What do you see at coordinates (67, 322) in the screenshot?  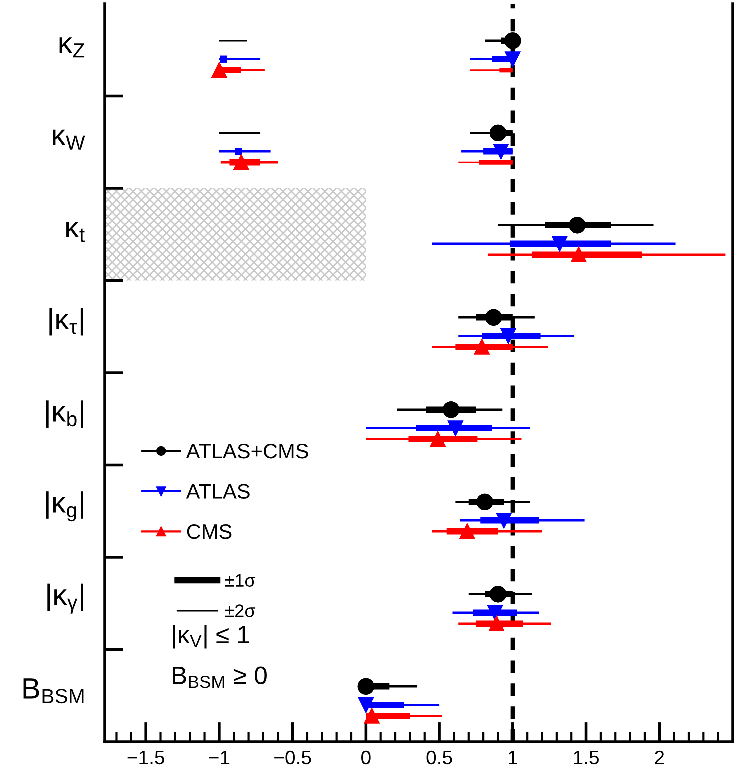 I see `y-tick-label: |κ$_{τ}$|` at bounding box center [67, 322].